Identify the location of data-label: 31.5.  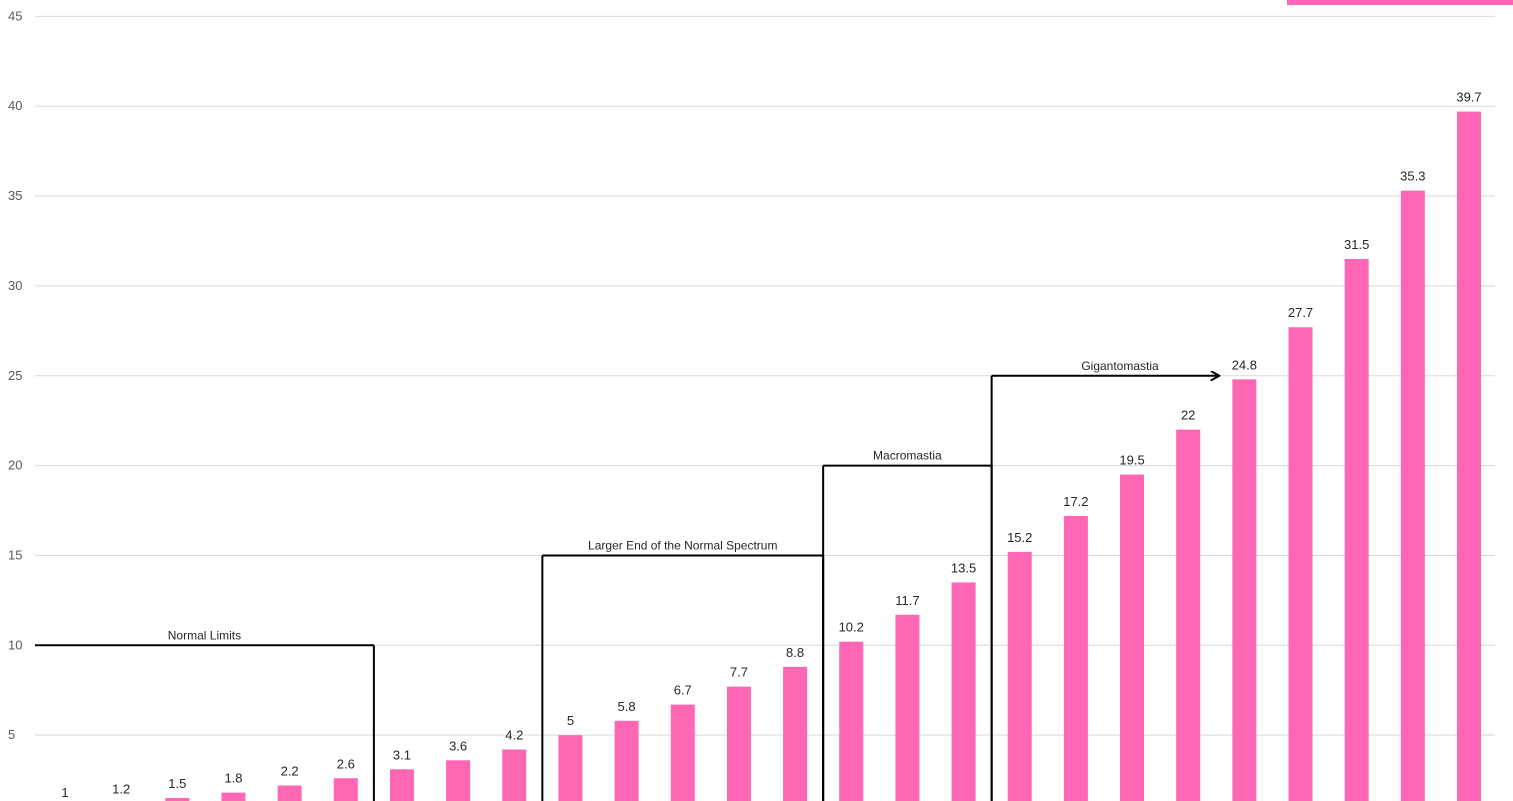
(1356, 244).